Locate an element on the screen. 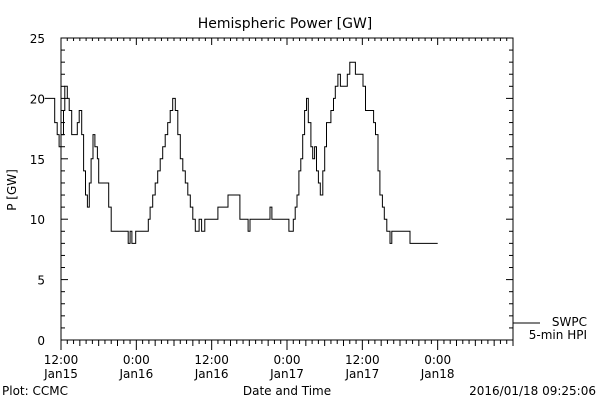  chart-title: Hemispheric Power [GW] is located at coordinates (285, 24).